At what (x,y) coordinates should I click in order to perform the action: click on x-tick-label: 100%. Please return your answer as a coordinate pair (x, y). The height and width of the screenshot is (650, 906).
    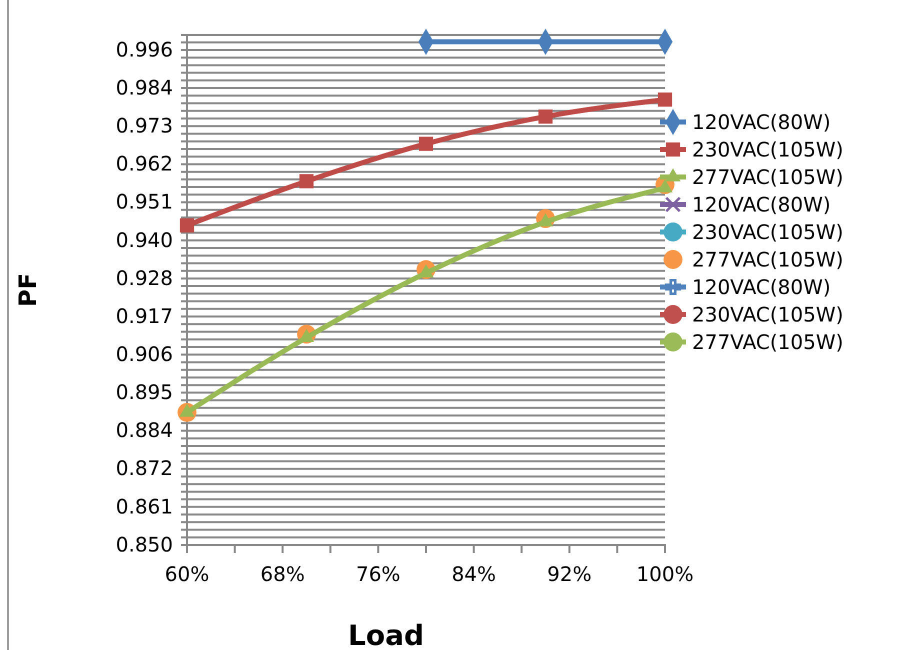
    Looking at the image, I should click on (665, 574).